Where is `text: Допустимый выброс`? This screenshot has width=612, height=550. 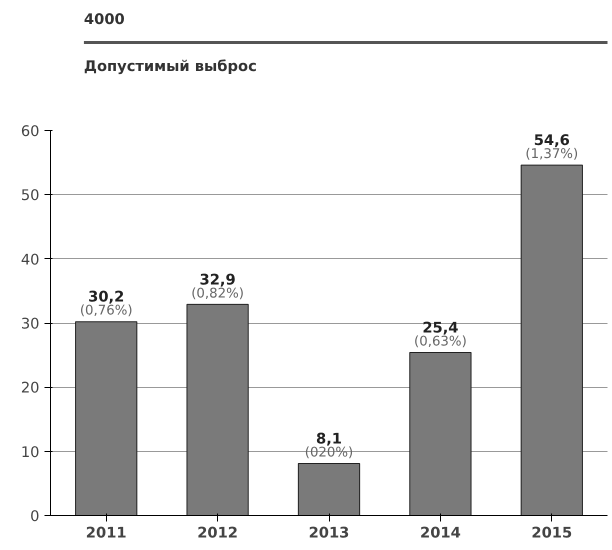 text: Допустимый выброс is located at coordinates (170, 66).